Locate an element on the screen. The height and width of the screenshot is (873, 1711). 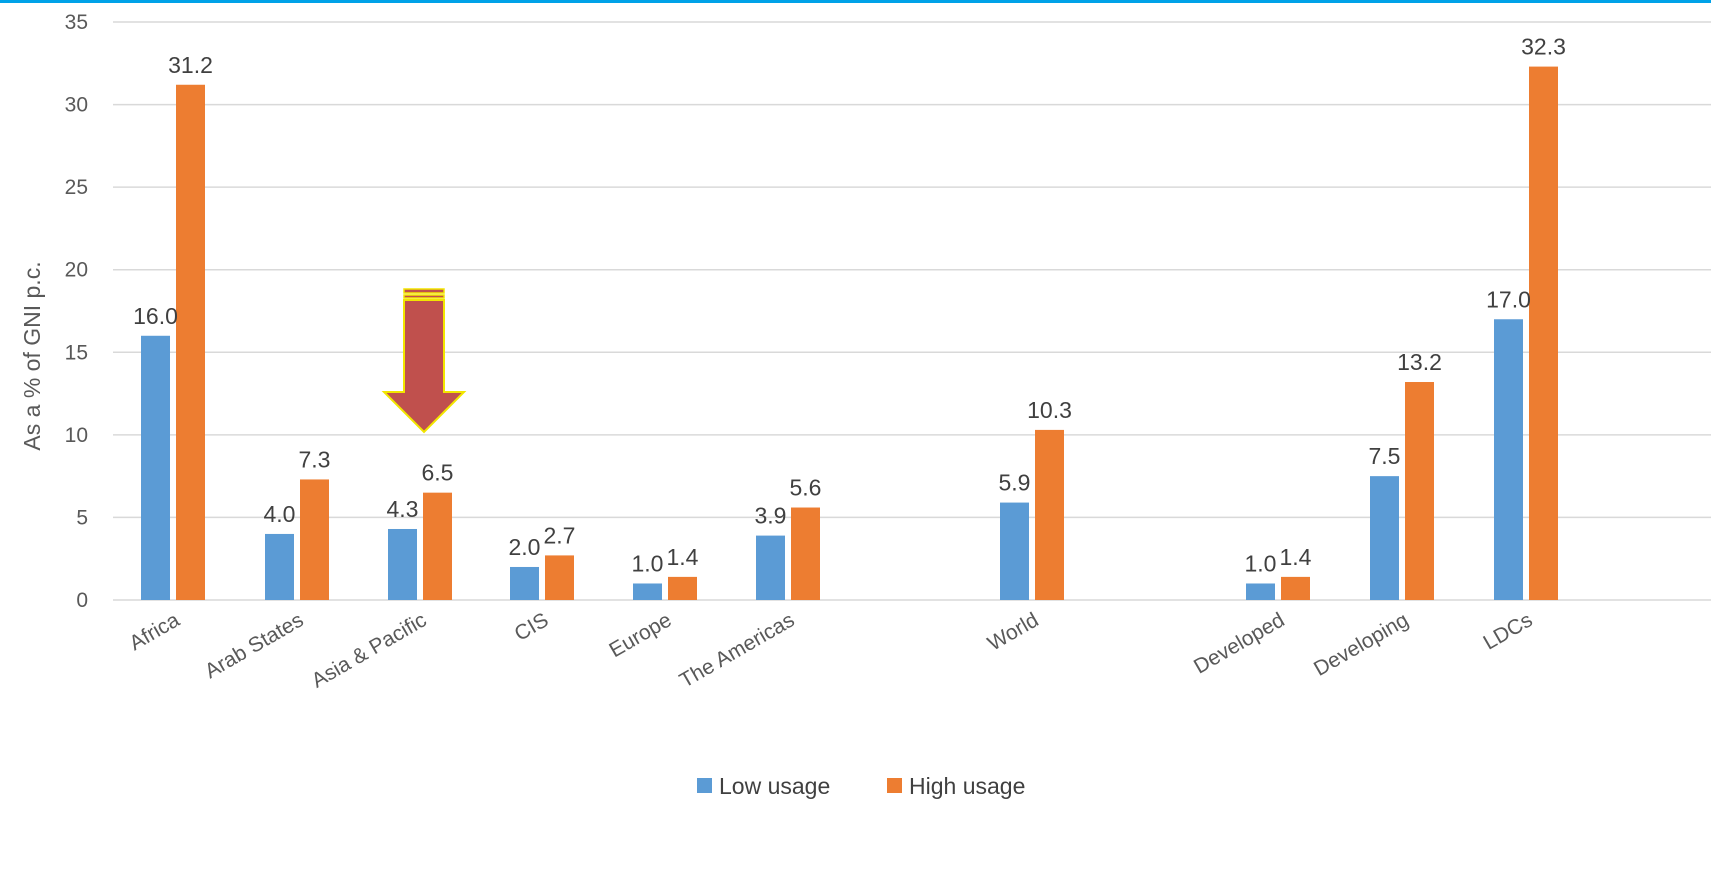
y-tick-label: 25 is located at coordinates (76, 187).